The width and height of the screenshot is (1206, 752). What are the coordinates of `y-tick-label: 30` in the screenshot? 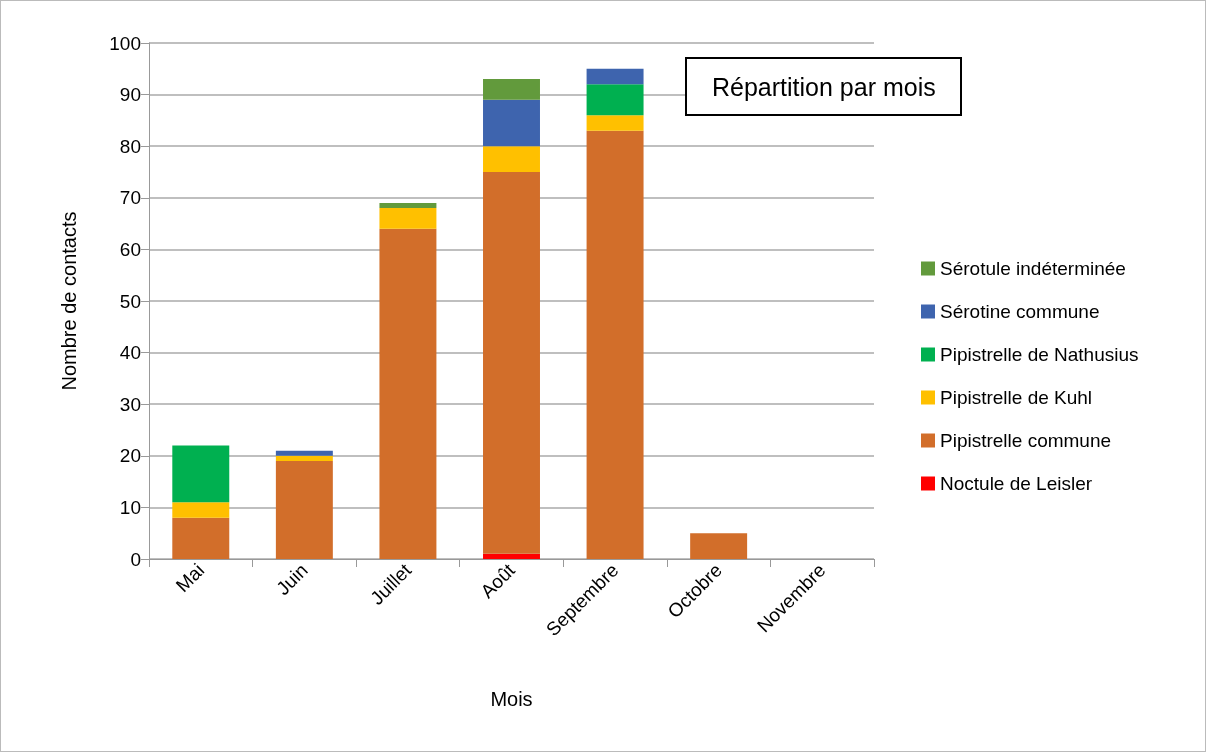 It's located at (130, 404).